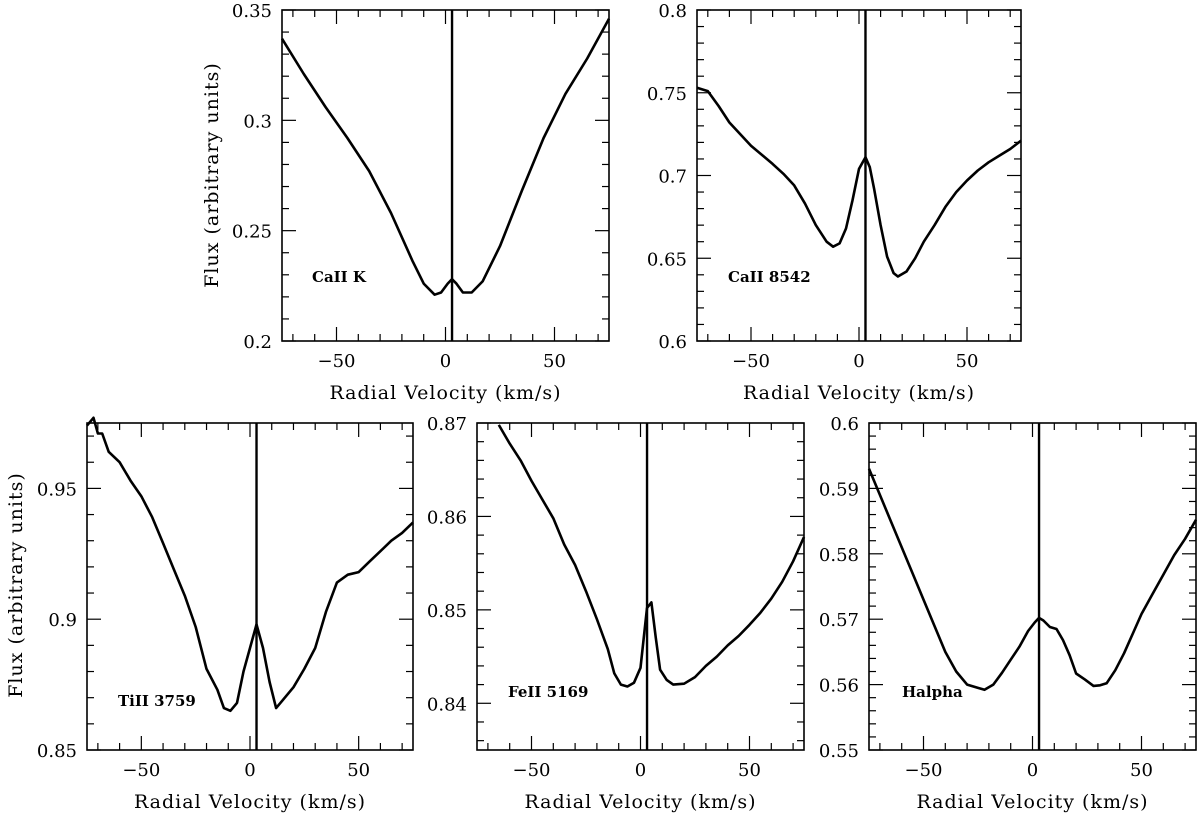 This screenshot has width=1200, height=816. Describe the element at coordinates (339, 277) in the screenshot. I see `line-annotation: CaII K` at that location.